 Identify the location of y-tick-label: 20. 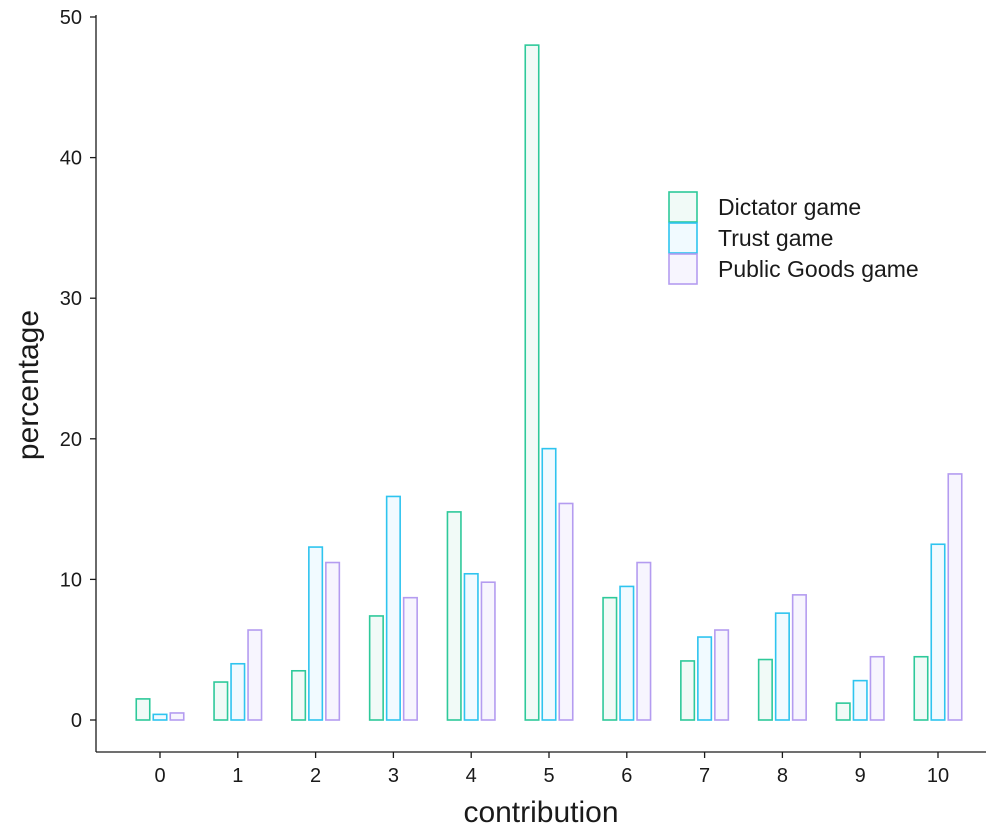
(71, 440).